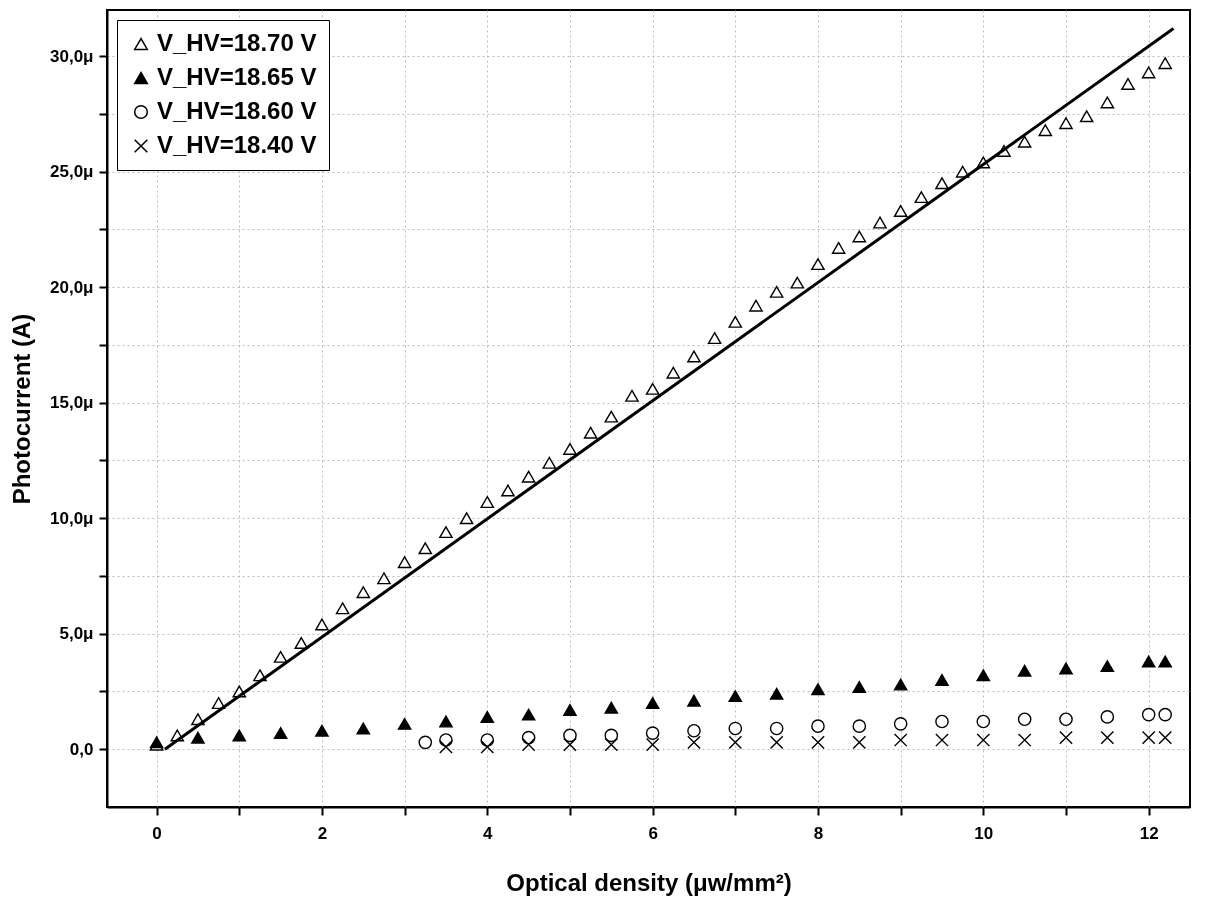  What do you see at coordinates (984, 833) in the screenshot?
I see `x-tick-label: 10` at bounding box center [984, 833].